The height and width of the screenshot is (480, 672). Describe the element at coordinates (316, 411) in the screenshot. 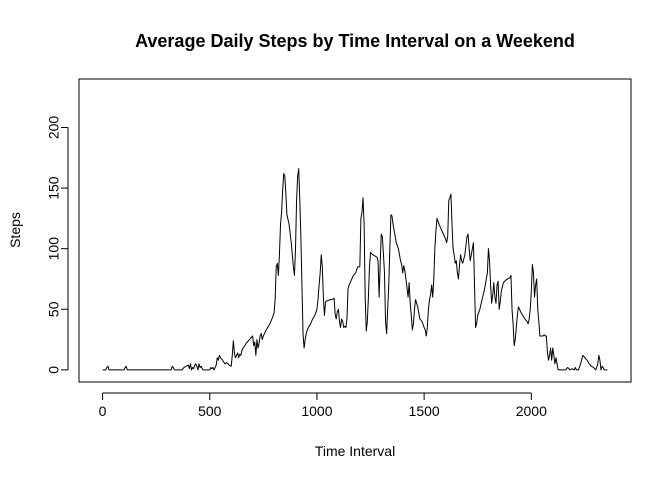

I see `x-tick-label: 1000` at that location.